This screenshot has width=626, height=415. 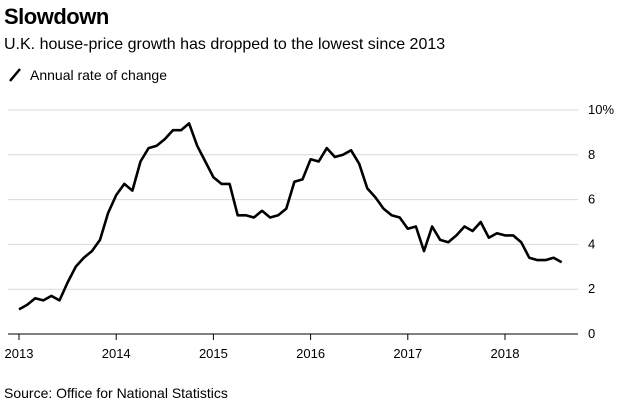 I want to click on y-tick-label: 0, so click(x=591, y=333).